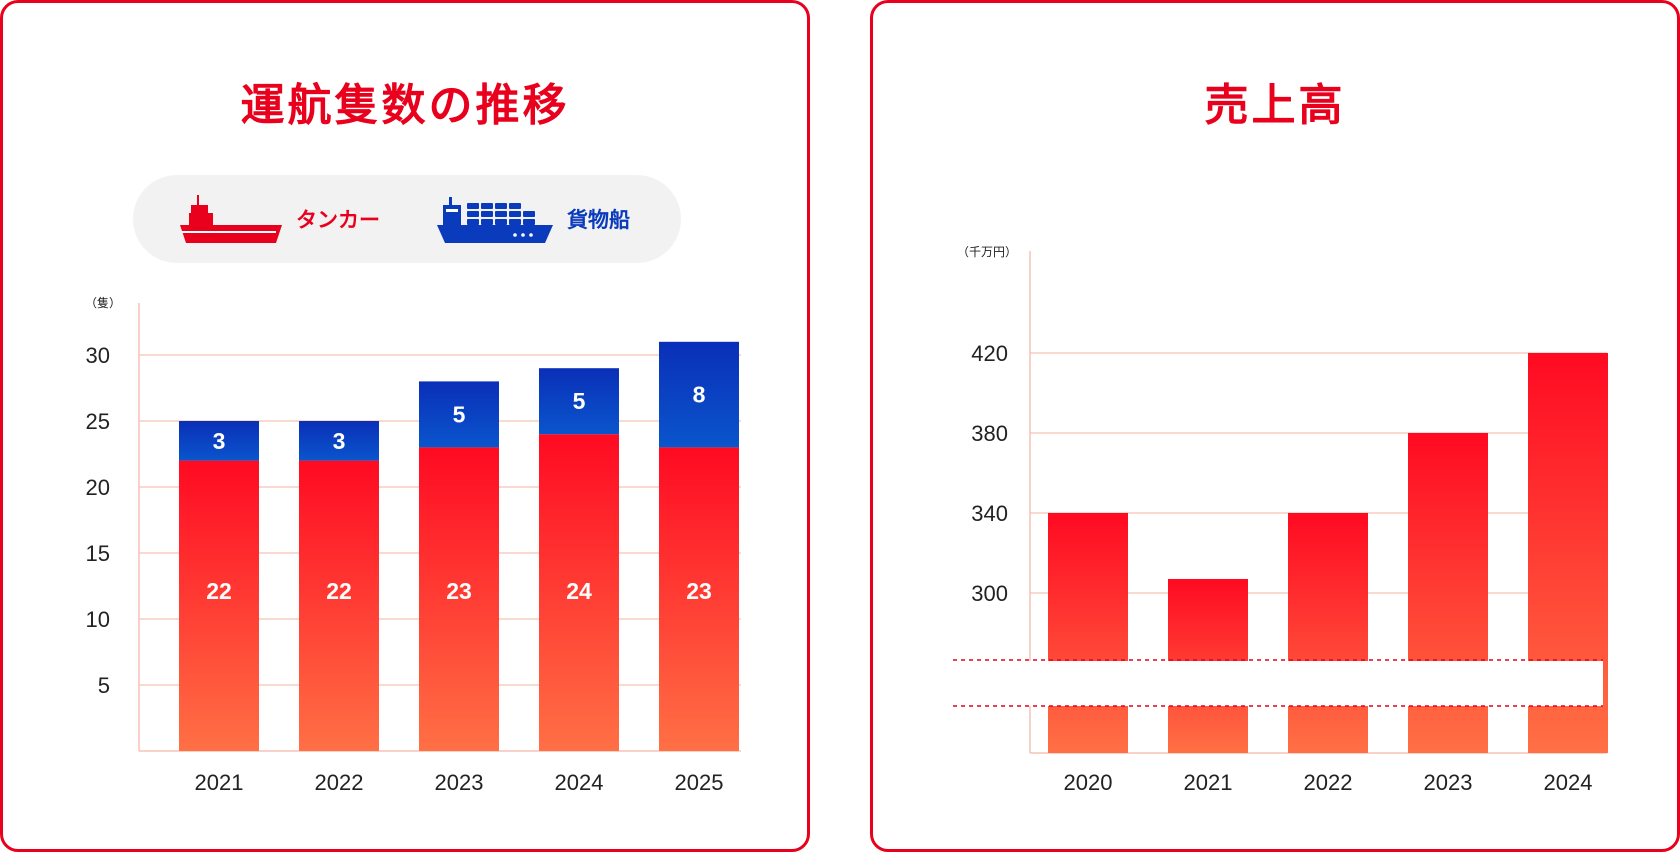 The width and height of the screenshot is (1680, 855). What do you see at coordinates (104, 685) in the screenshot?
I see `y-tick-label: 5` at bounding box center [104, 685].